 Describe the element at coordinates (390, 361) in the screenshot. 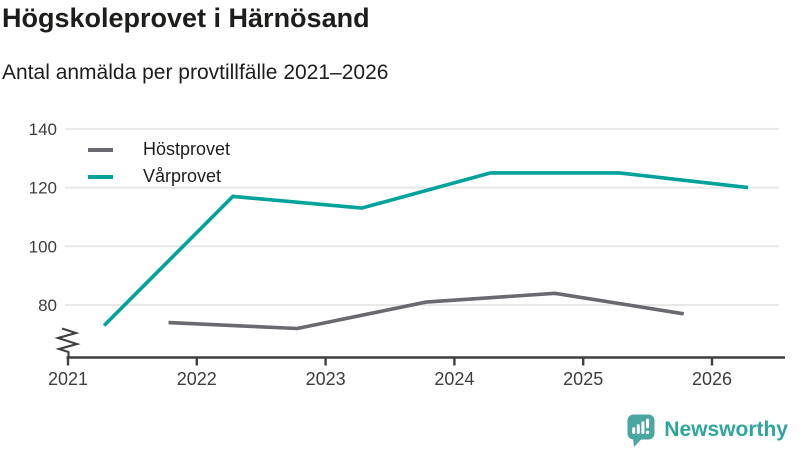

I see `x-tick-marks` at that location.